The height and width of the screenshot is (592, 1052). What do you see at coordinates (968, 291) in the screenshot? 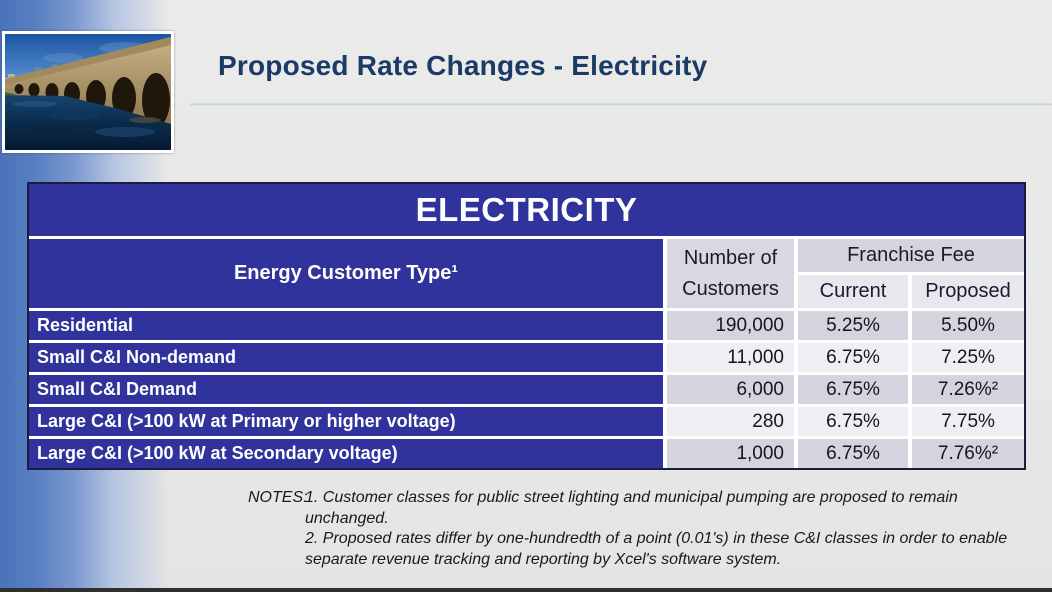
I see `column-header-proposed: Proposed` at bounding box center [968, 291].